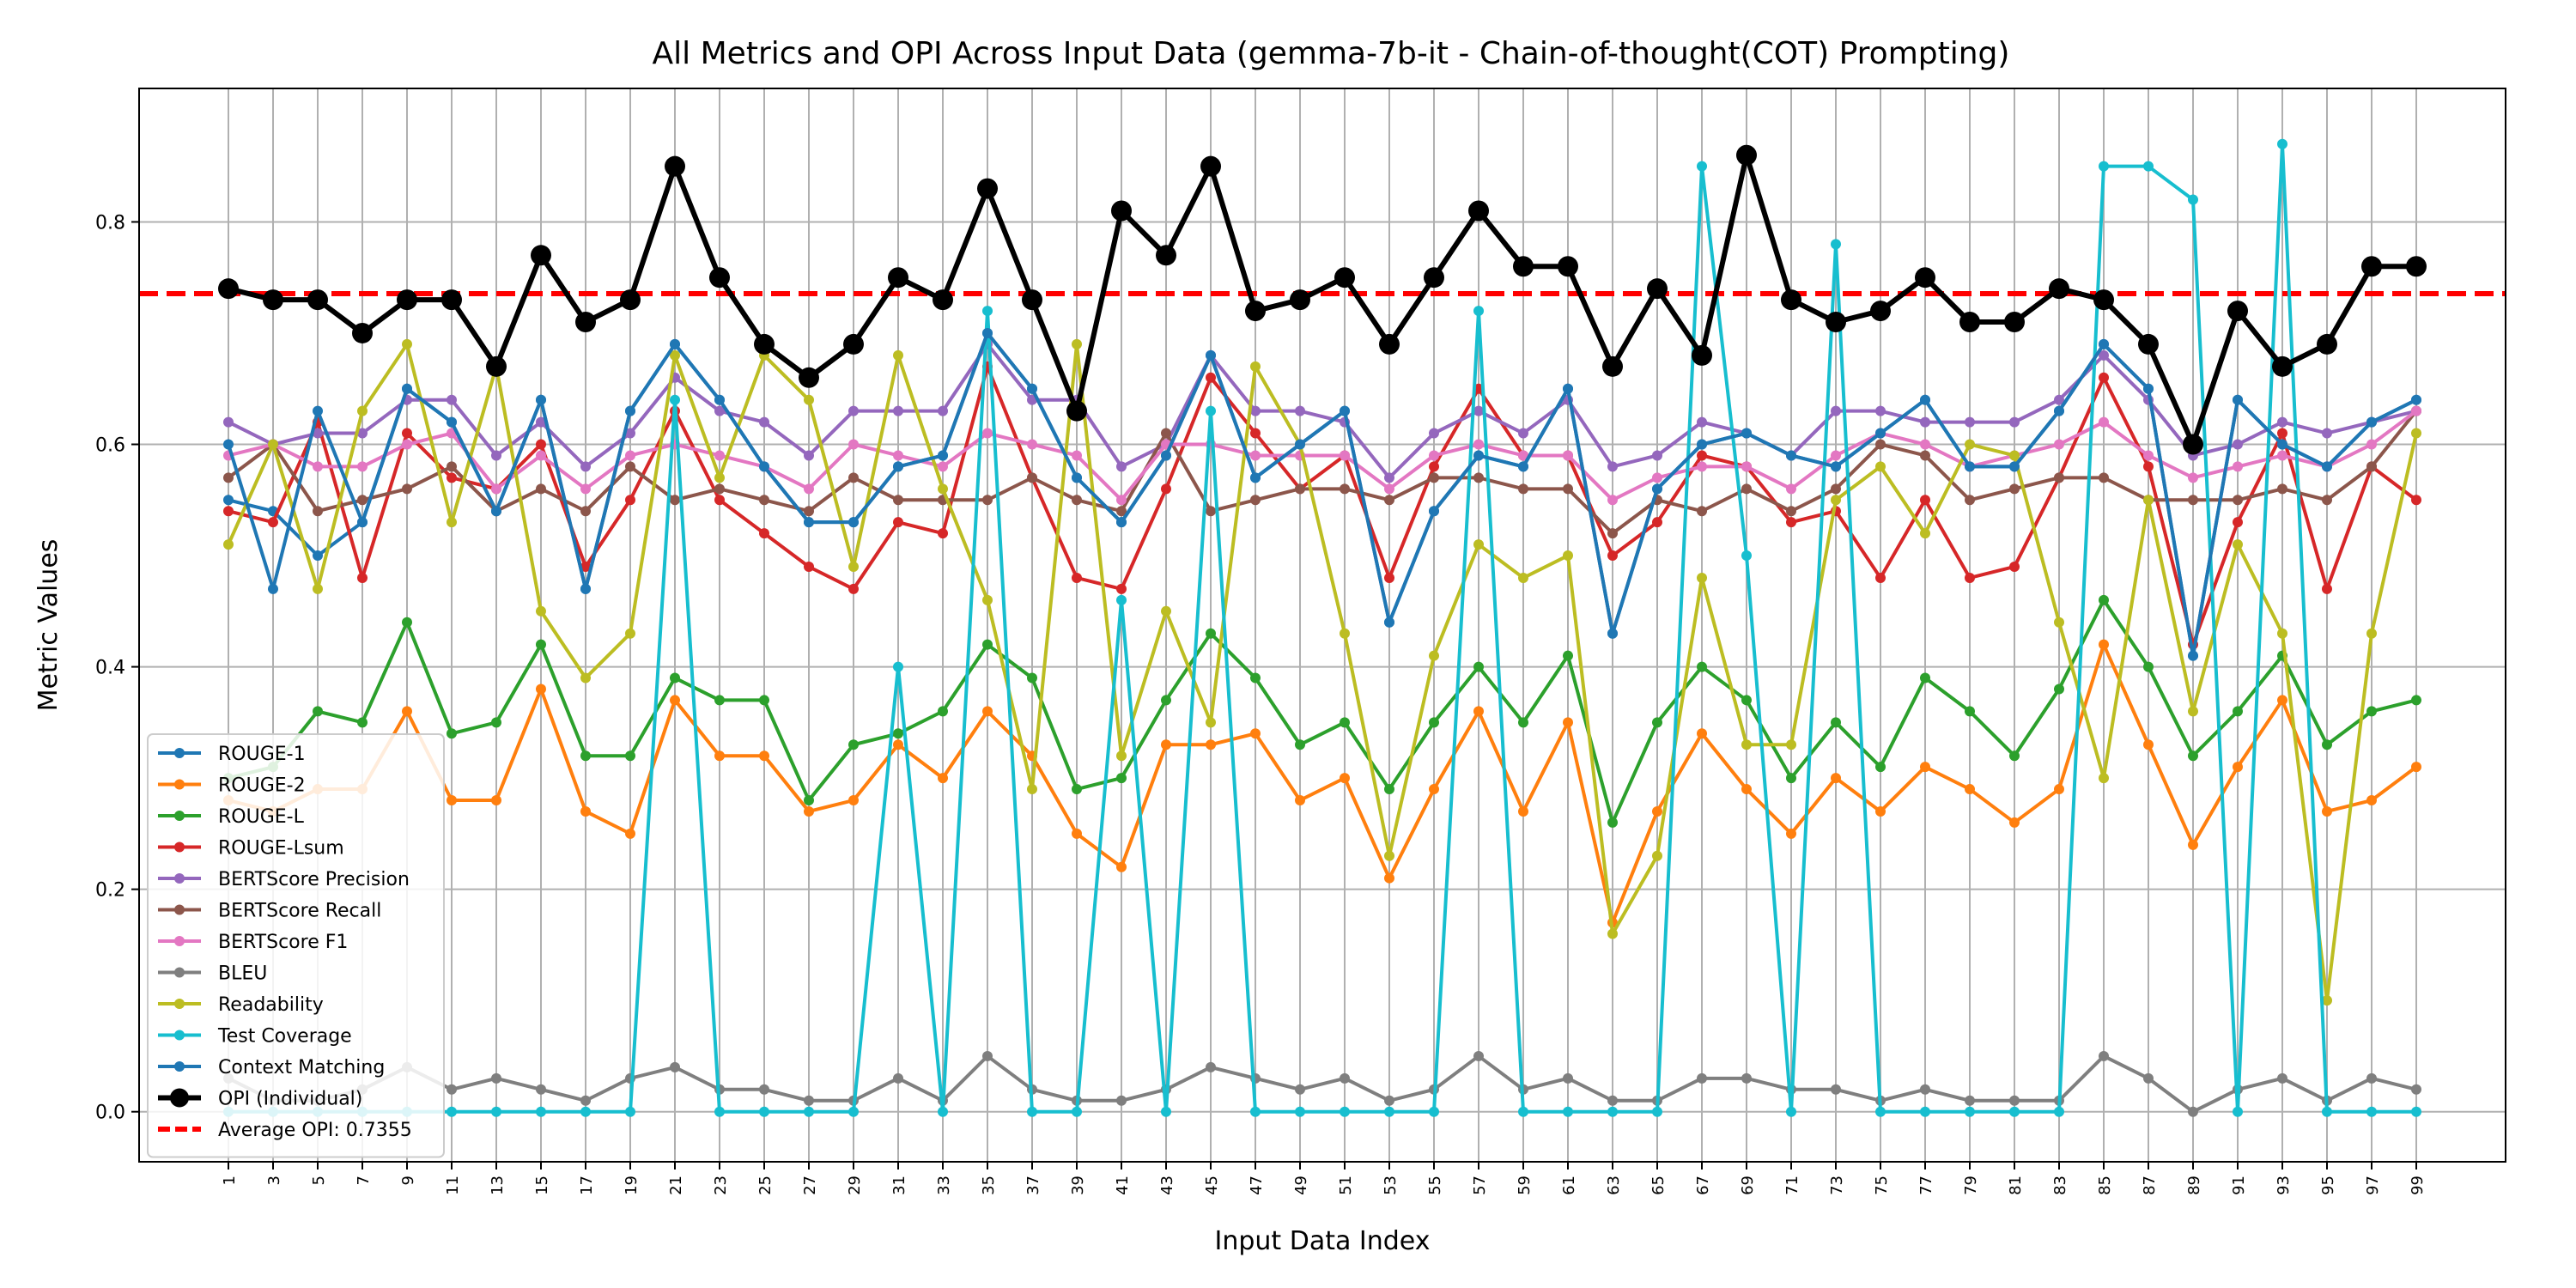  What do you see at coordinates (1703, 1185) in the screenshot?
I see `x-tick-label: 67` at bounding box center [1703, 1185].